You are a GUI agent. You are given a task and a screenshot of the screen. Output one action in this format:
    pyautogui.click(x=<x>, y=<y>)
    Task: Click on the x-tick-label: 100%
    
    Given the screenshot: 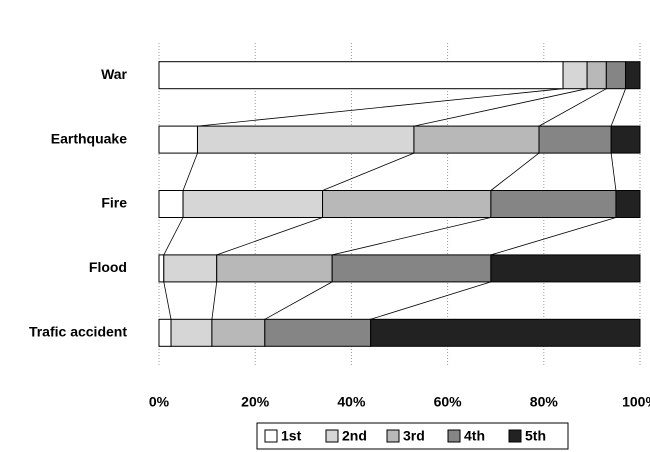 What is the action you would take?
    pyautogui.click(x=636, y=402)
    